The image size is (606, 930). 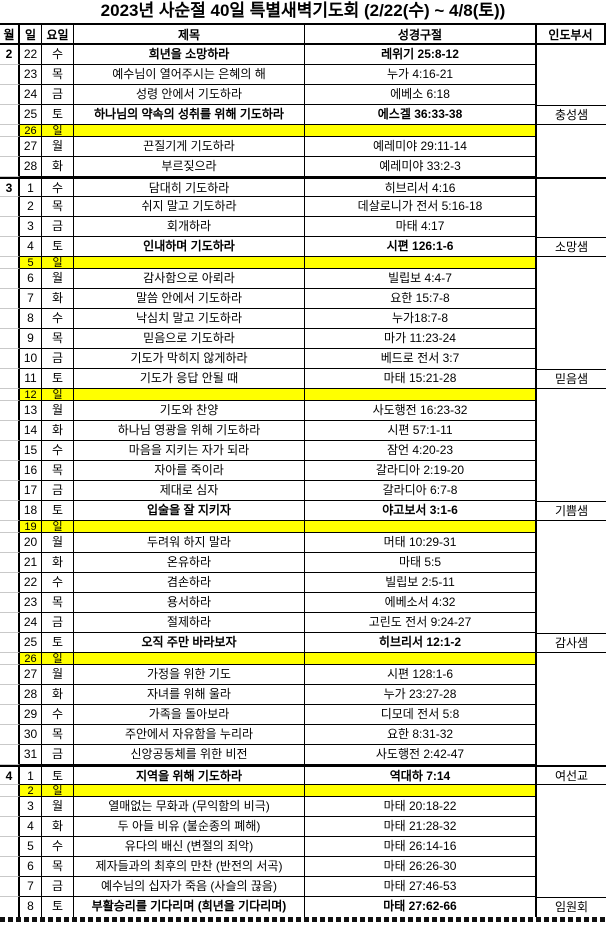 What do you see at coordinates (303, 643) in the screenshot?
I see `table-row: 25 토 오직 주만 바라보자 히브리서 12:1-2 감사샘` at bounding box center [303, 643].